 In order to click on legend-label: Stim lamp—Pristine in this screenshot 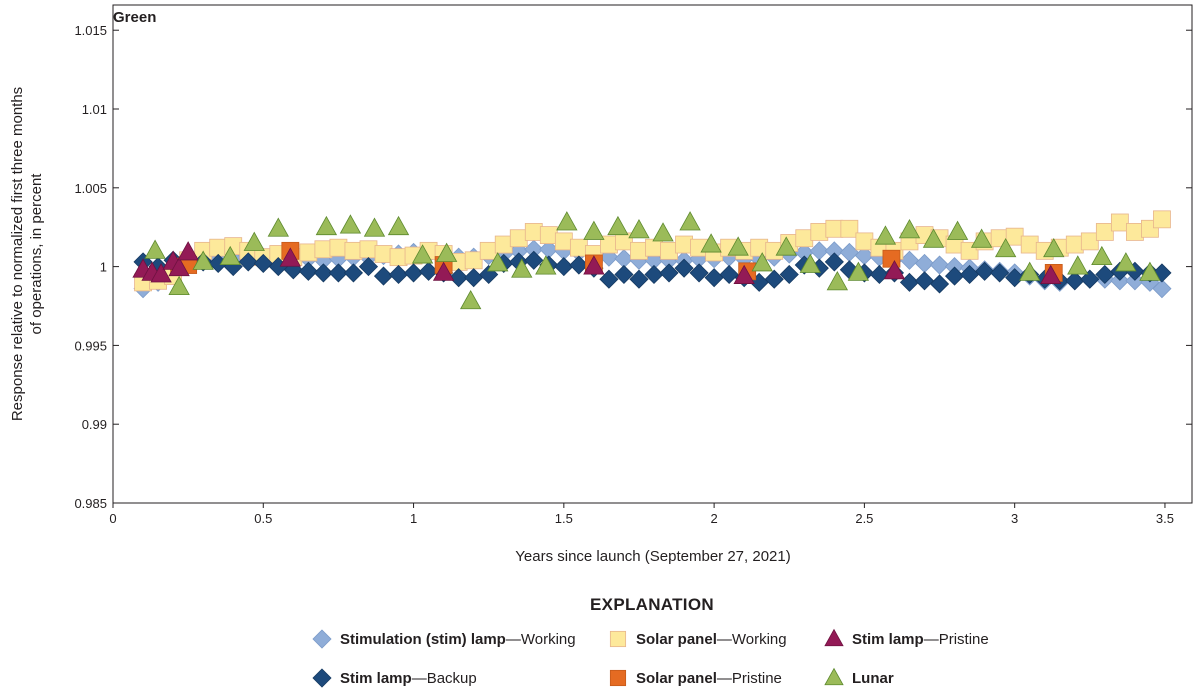, I will do `click(920, 639)`.